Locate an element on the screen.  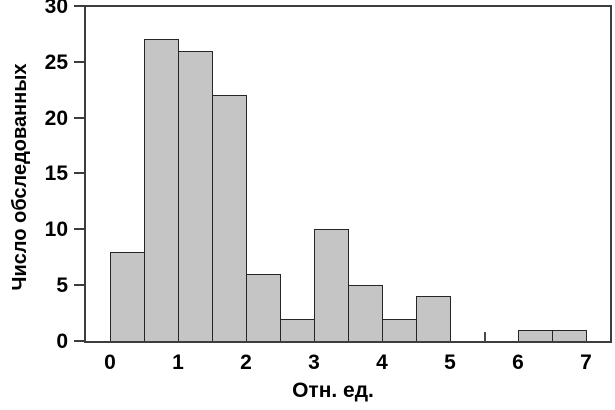
plot-border-top is located at coordinates (348, 6).